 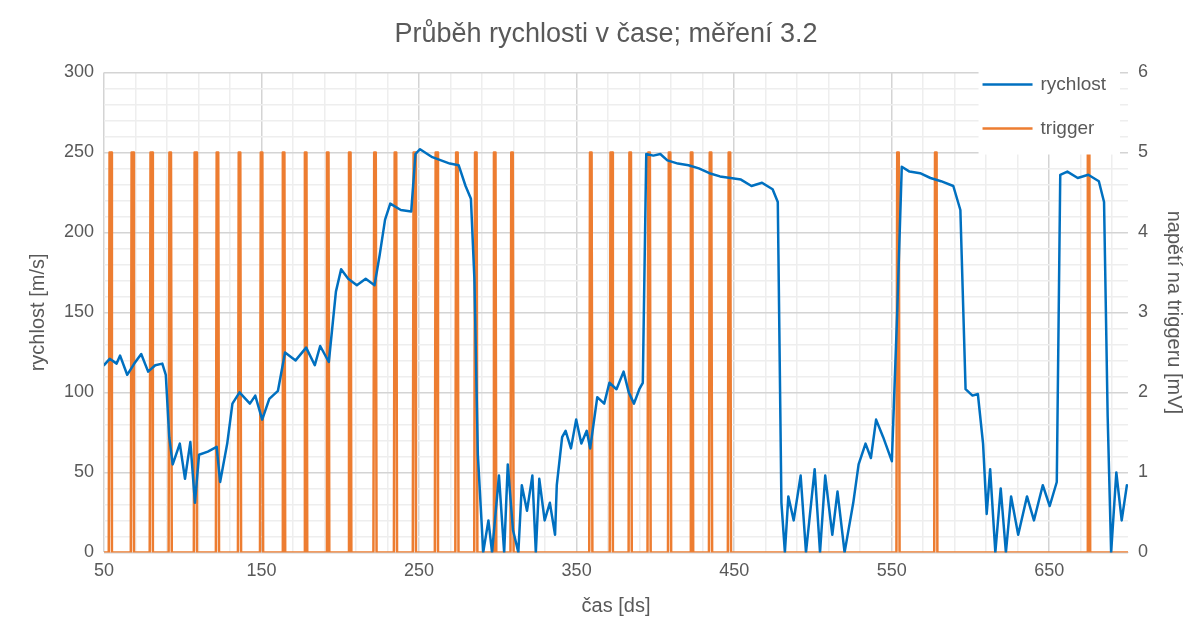 I want to click on y-axis-title: rychlost [m/s], so click(x=36, y=312).